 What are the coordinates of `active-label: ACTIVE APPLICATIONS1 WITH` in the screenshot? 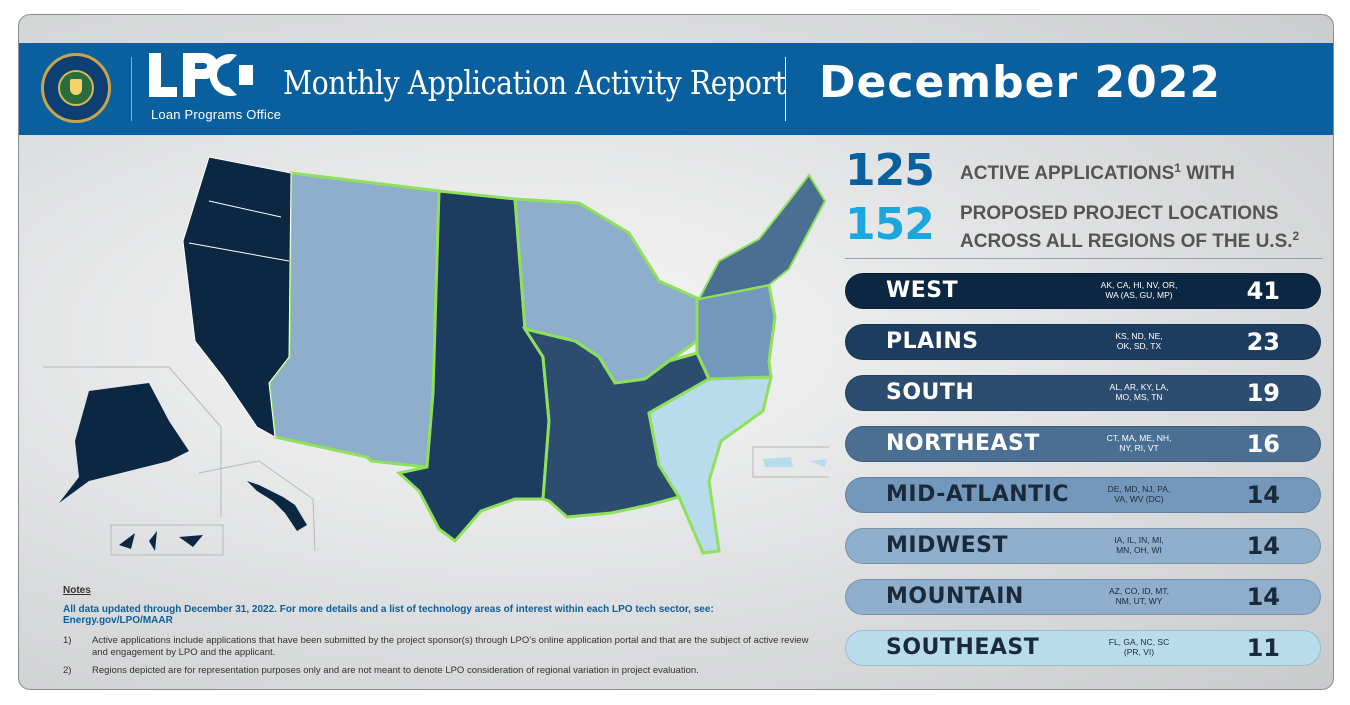 It's located at (1097, 172).